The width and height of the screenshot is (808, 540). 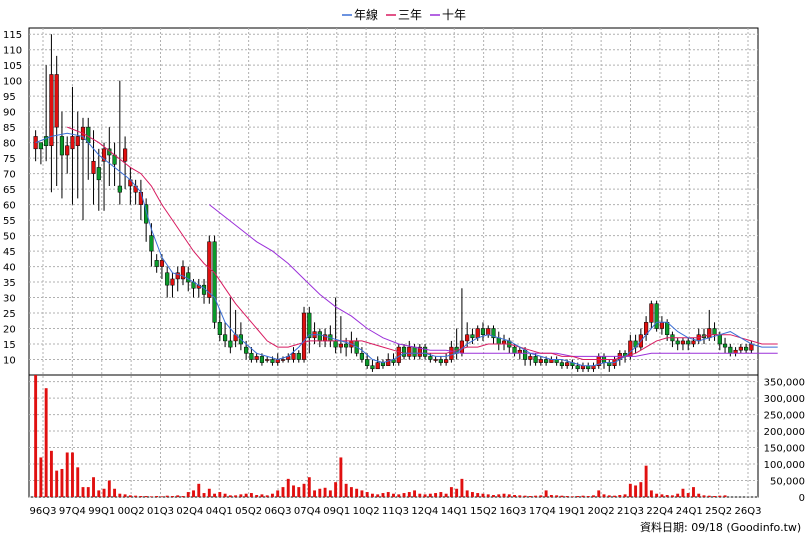 I want to click on price-tick-label: 25, so click(x=9, y=314).